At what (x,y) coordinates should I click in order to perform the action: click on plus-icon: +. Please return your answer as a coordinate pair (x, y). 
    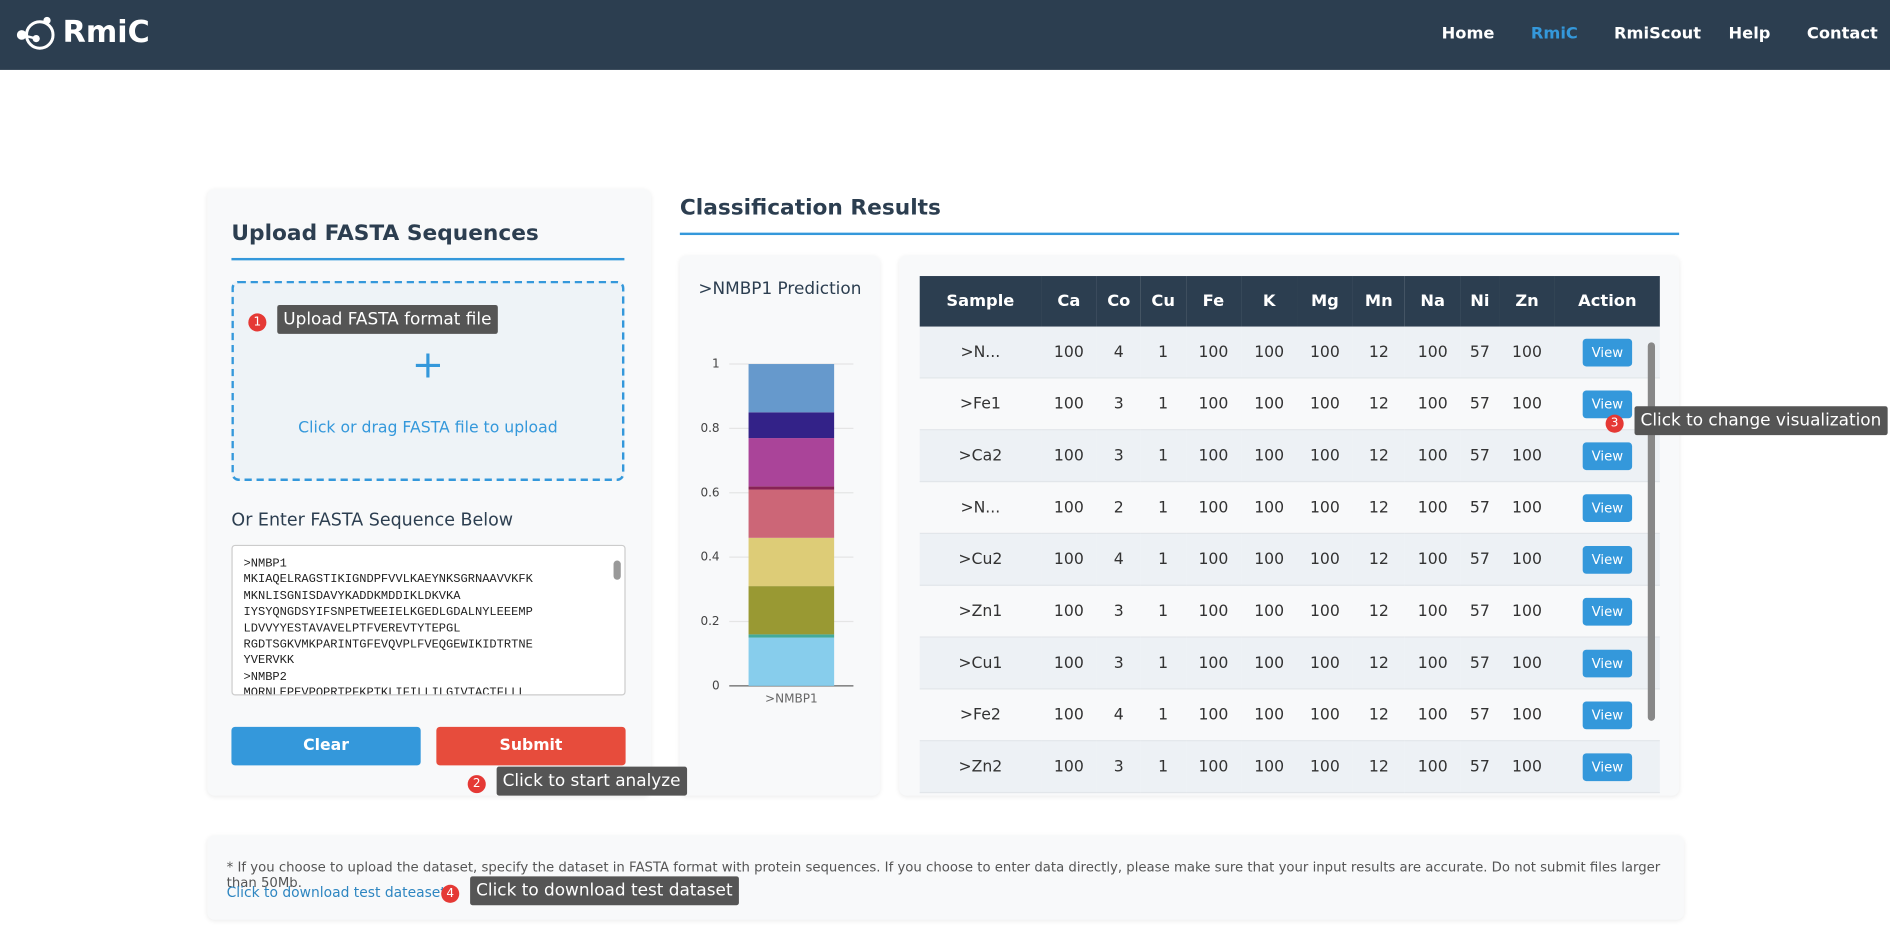
    Looking at the image, I should click on (428, 364).